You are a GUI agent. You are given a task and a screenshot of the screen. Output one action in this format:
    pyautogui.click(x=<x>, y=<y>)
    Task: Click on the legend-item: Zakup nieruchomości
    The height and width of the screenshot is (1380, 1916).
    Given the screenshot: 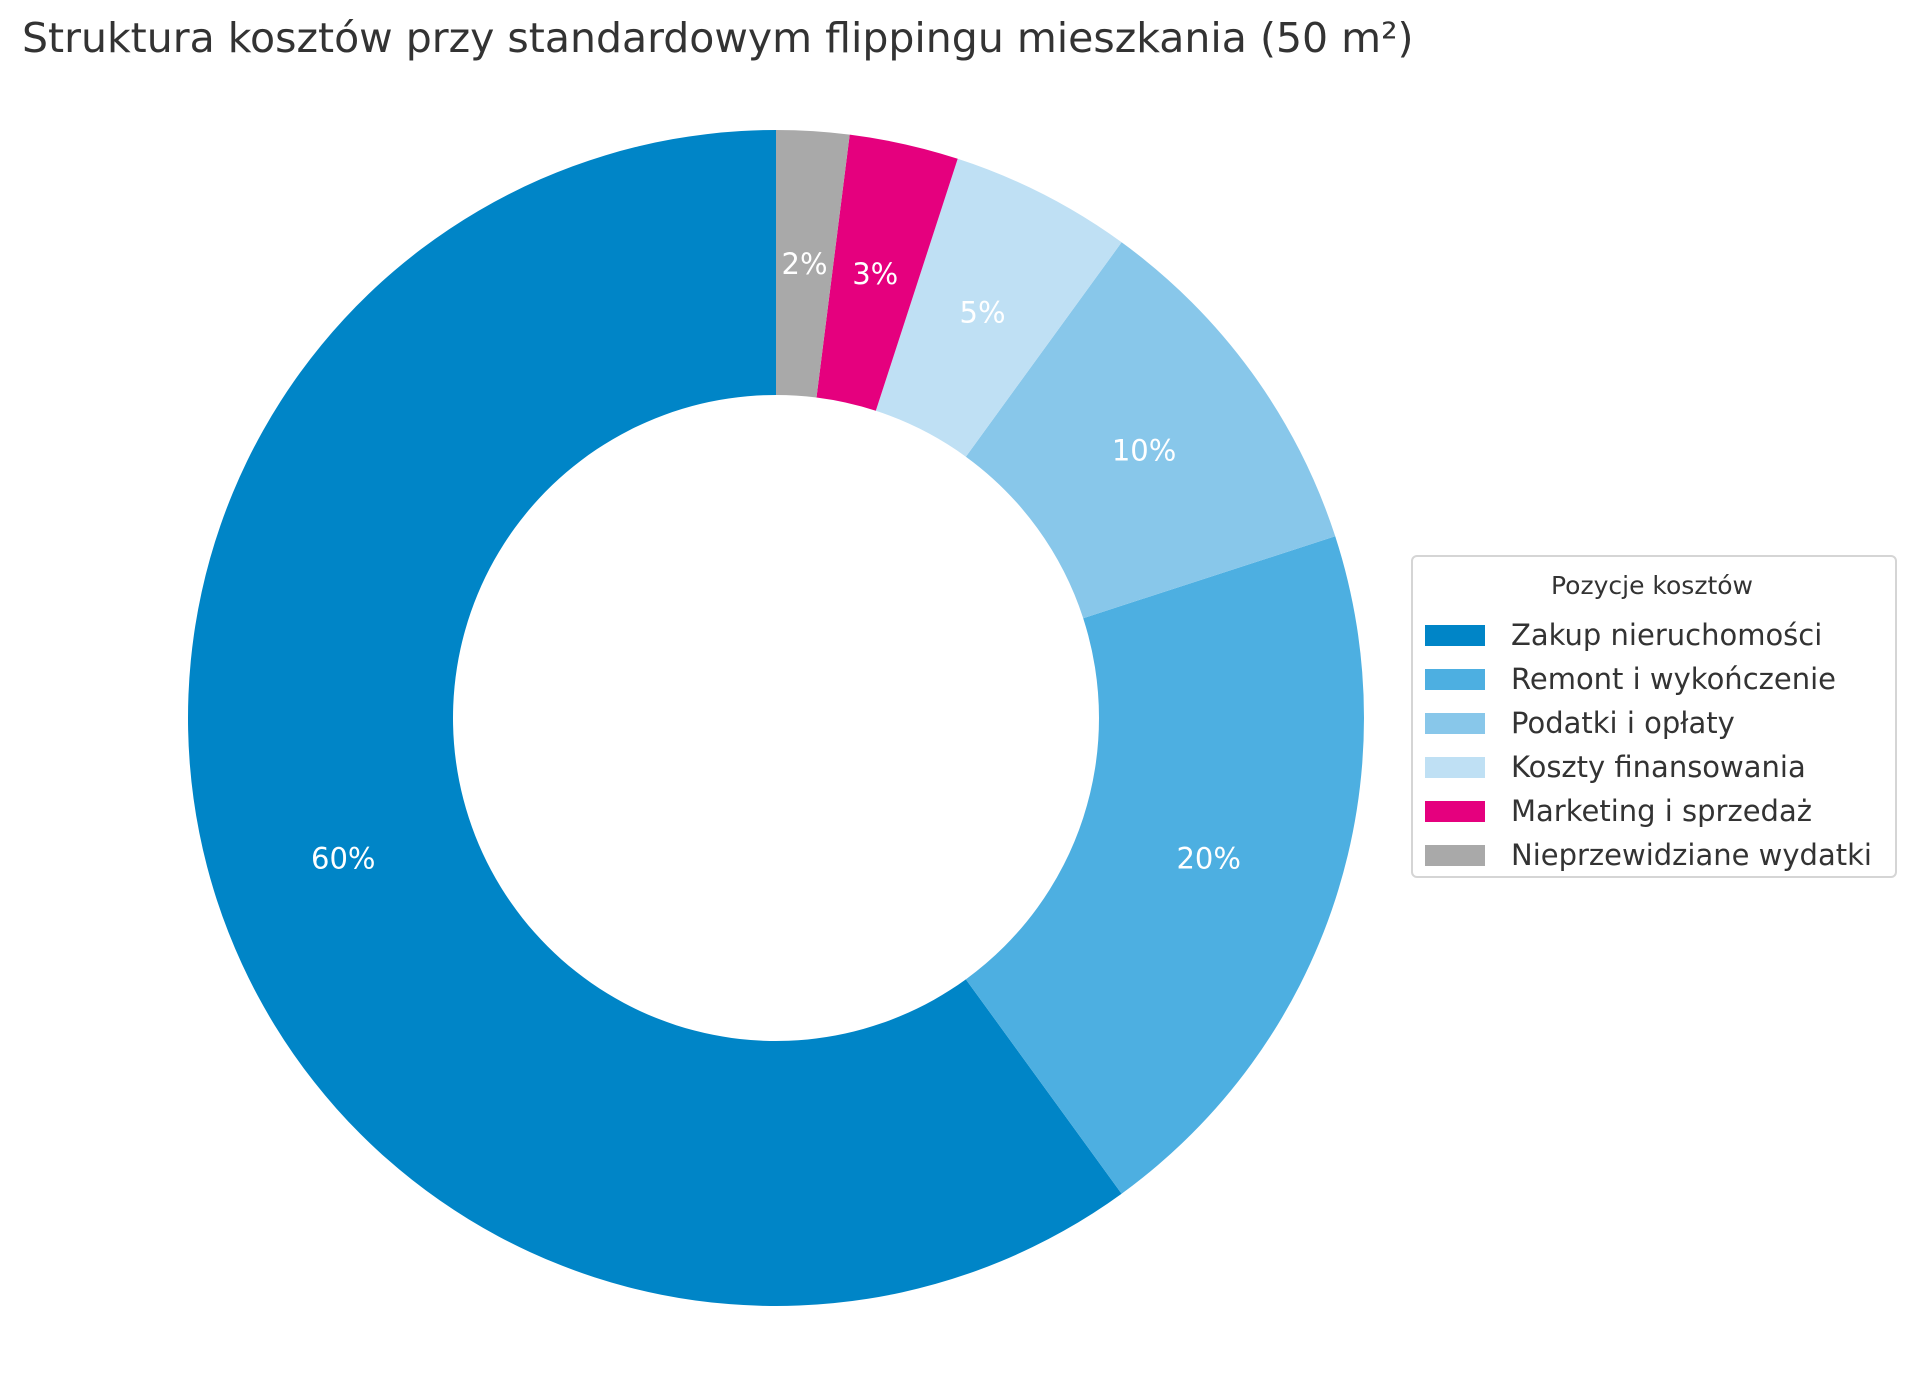 What is the action you would take?
    pyautogui.click(x=1652, y=635)
    